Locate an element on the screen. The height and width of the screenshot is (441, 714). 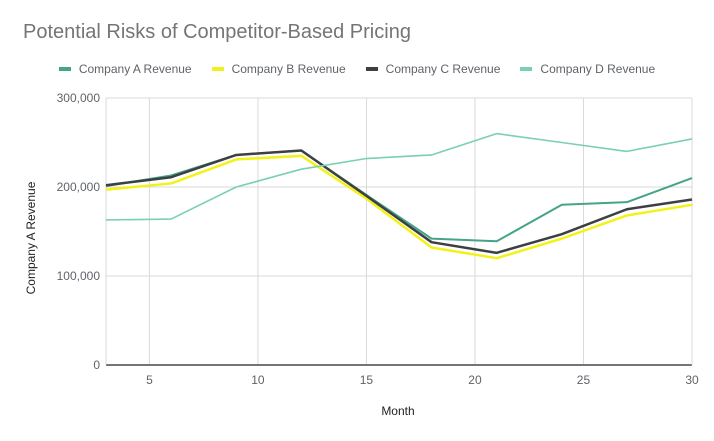
legend-label: Company B Revenue is located at coordinates (288, 69).